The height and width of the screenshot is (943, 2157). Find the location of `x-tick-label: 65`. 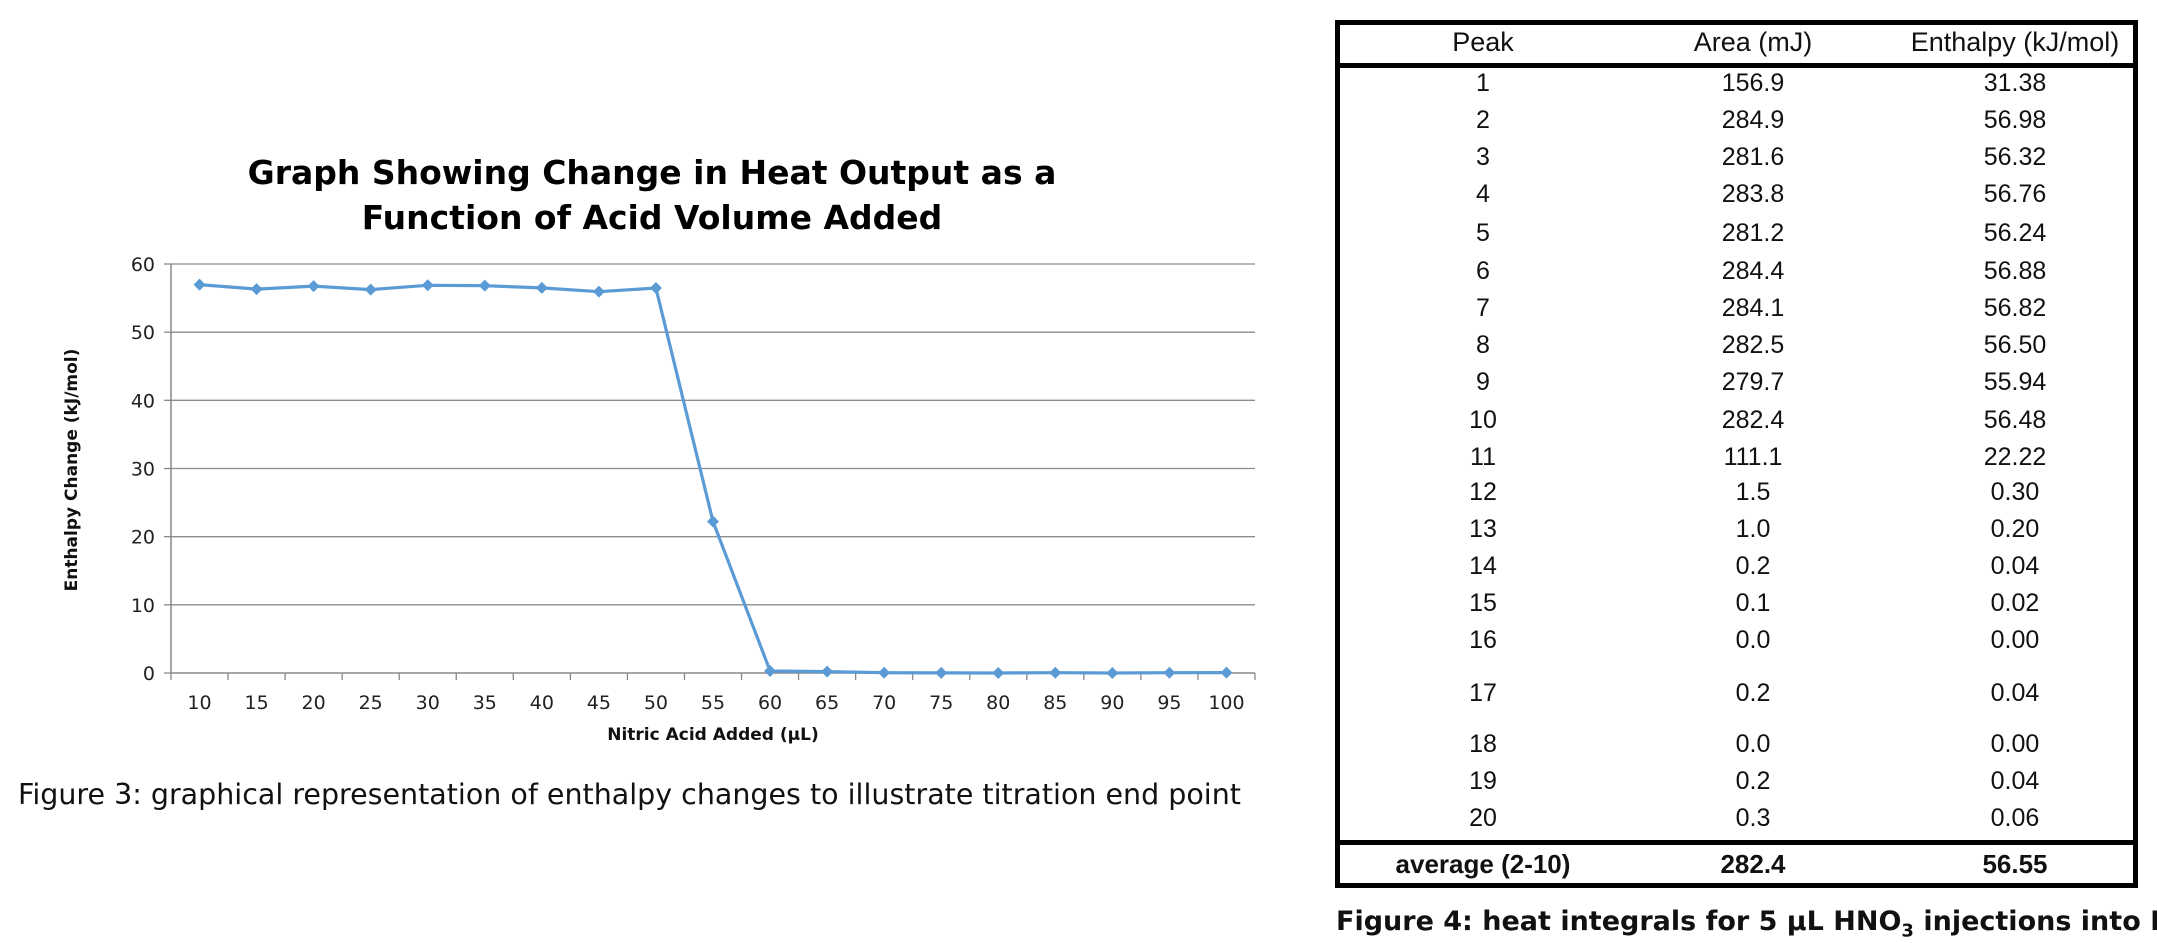

x-tick-label: 65 is located at coordinates (827, 703).